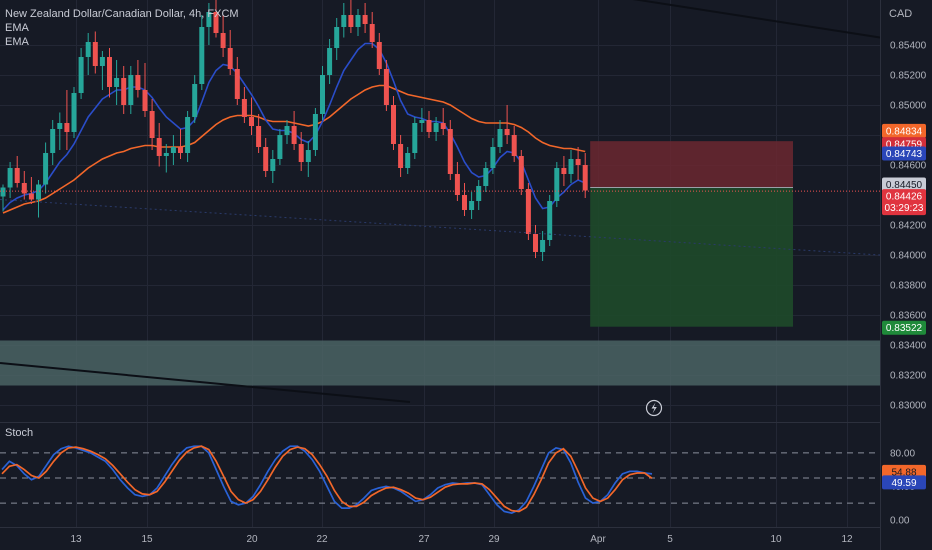 Image resolution: width=932 pixels, height=550 pixels. I want to click on stop-price-tag: 0.84759, so click(904, 145).